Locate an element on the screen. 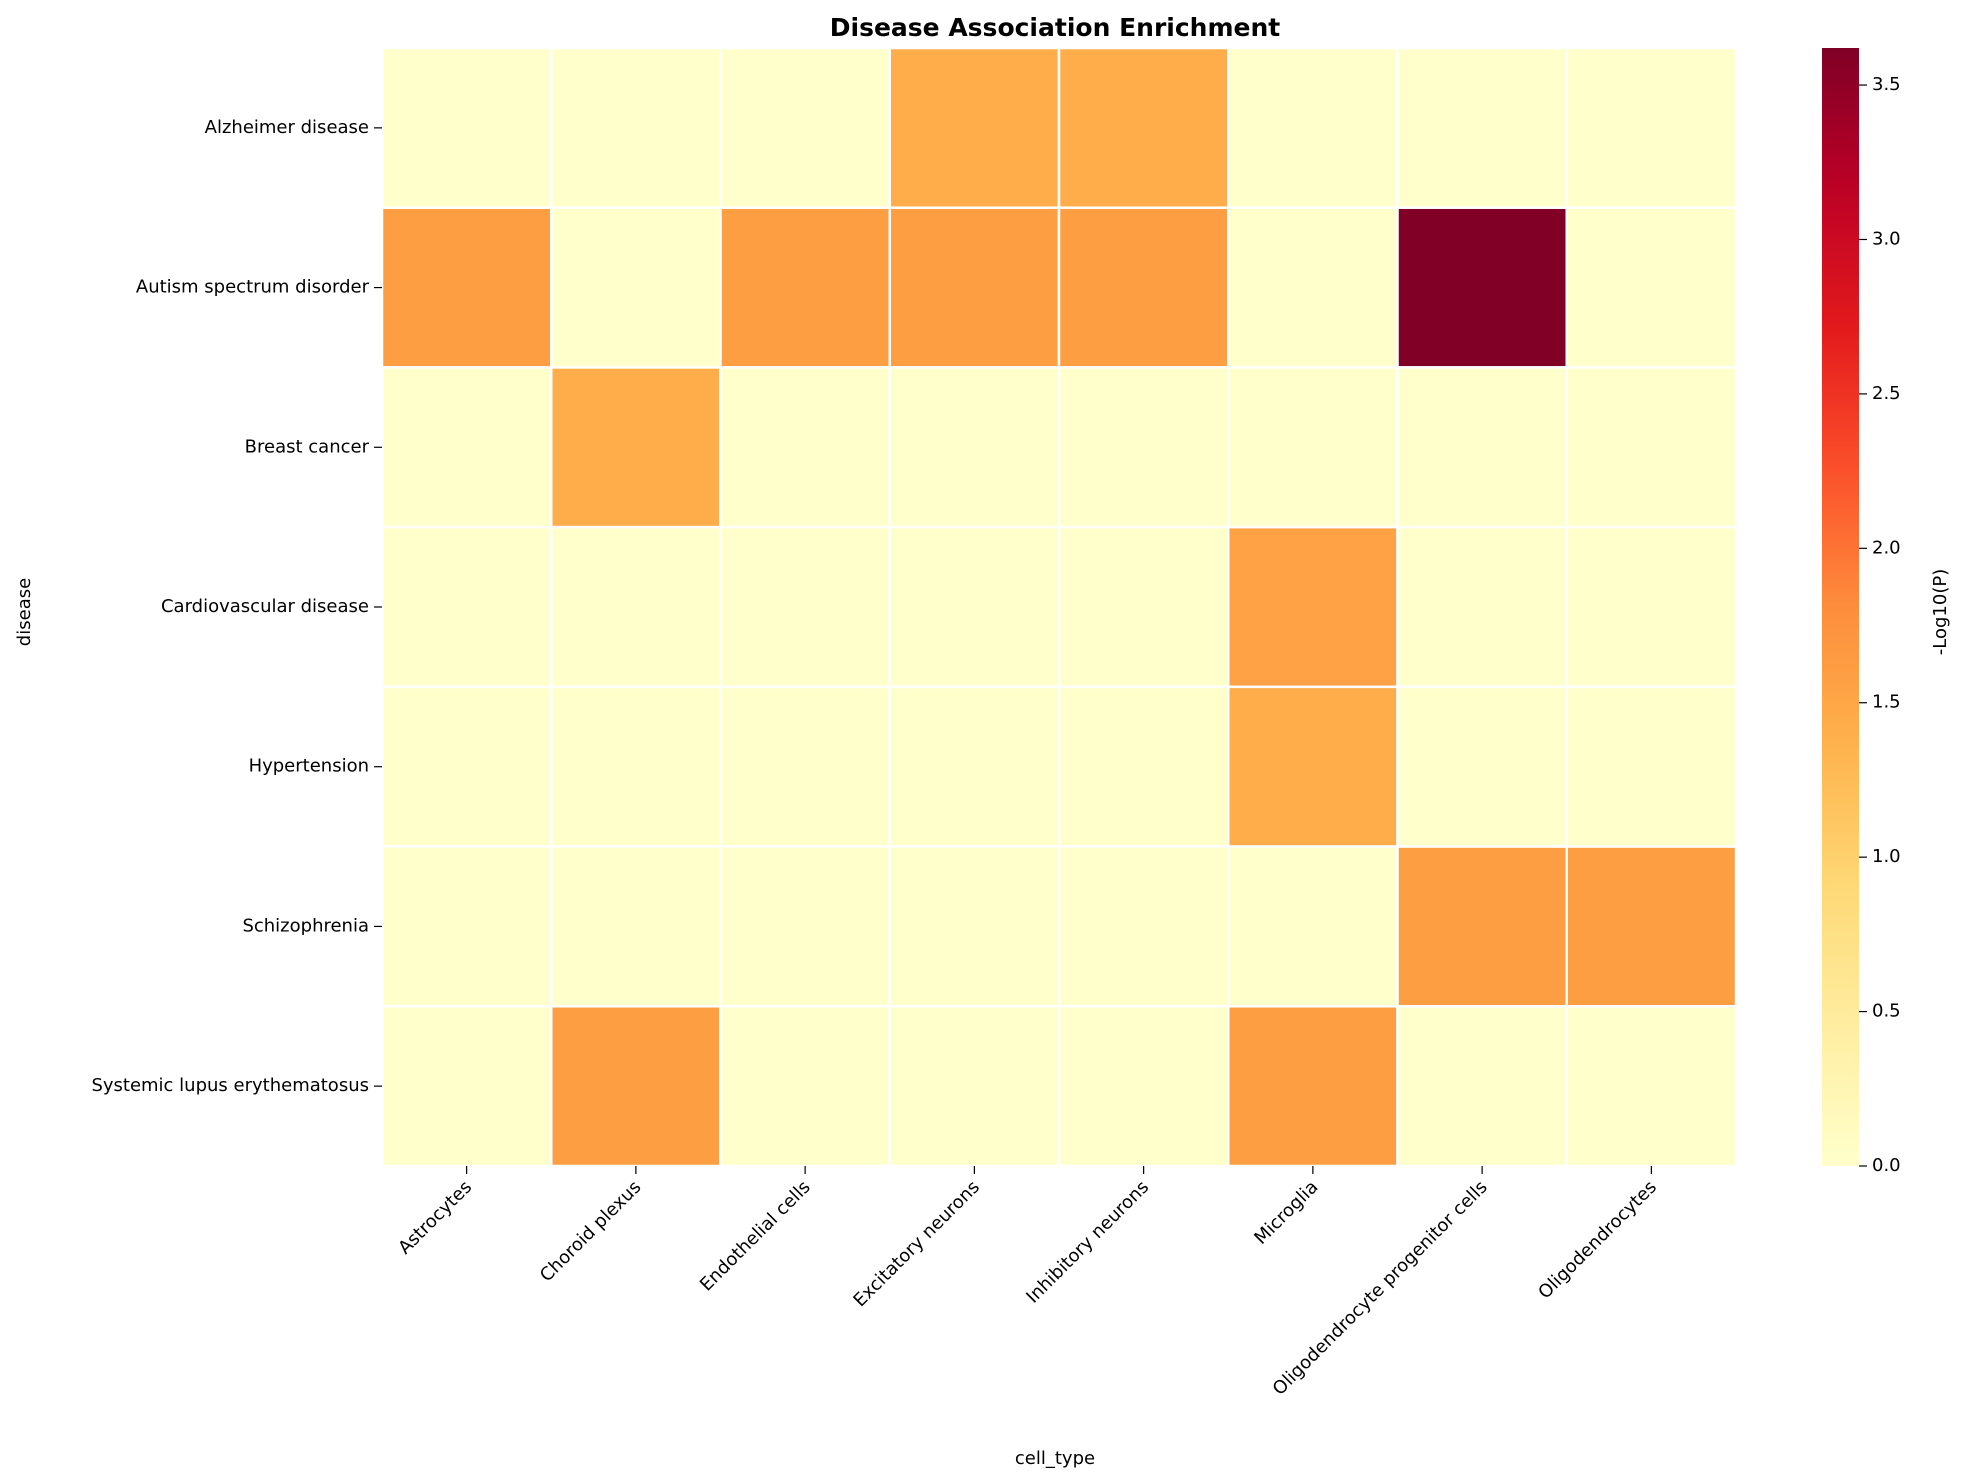  colorbar-gradient is located at coordinates (1840, 607).